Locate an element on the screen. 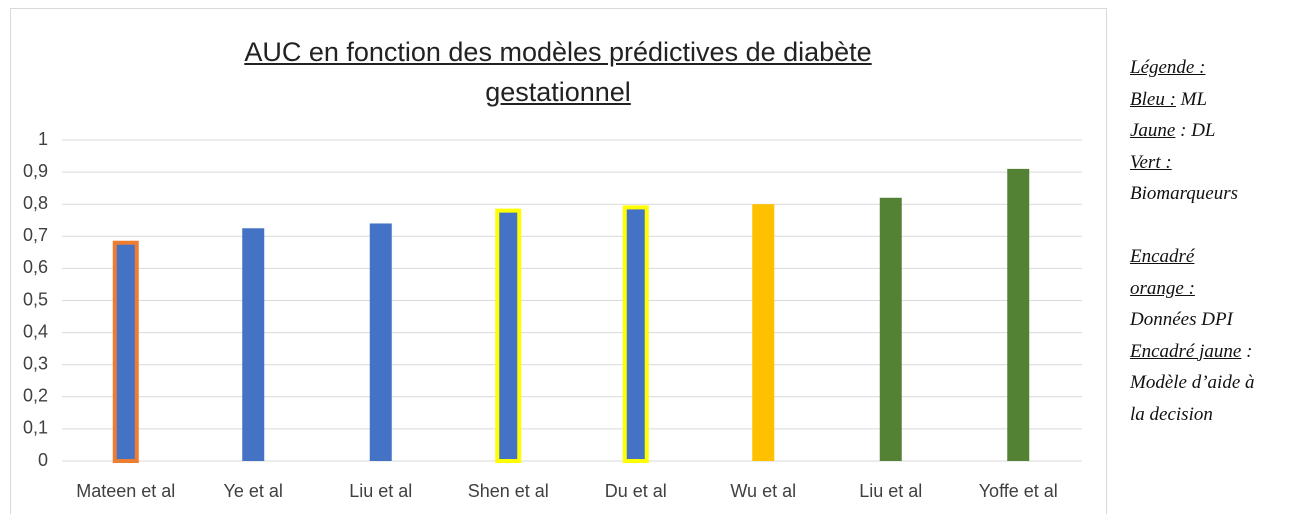 This screenshot has width=1303, height=514. note-line: Bleu : ML is located at coordinates (1192, 100).